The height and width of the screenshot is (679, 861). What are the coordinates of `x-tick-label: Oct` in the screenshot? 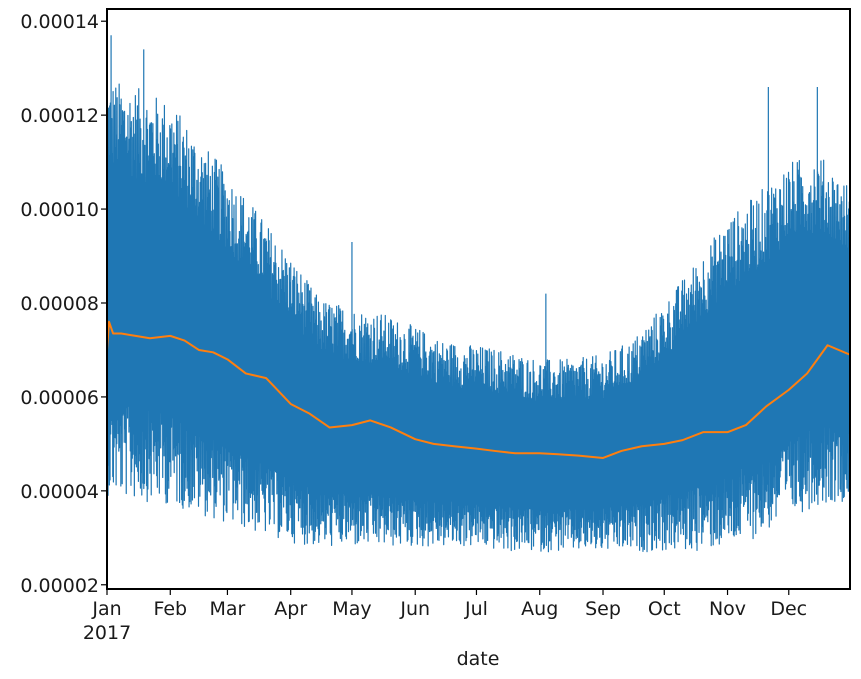 It's located at (664, 609).